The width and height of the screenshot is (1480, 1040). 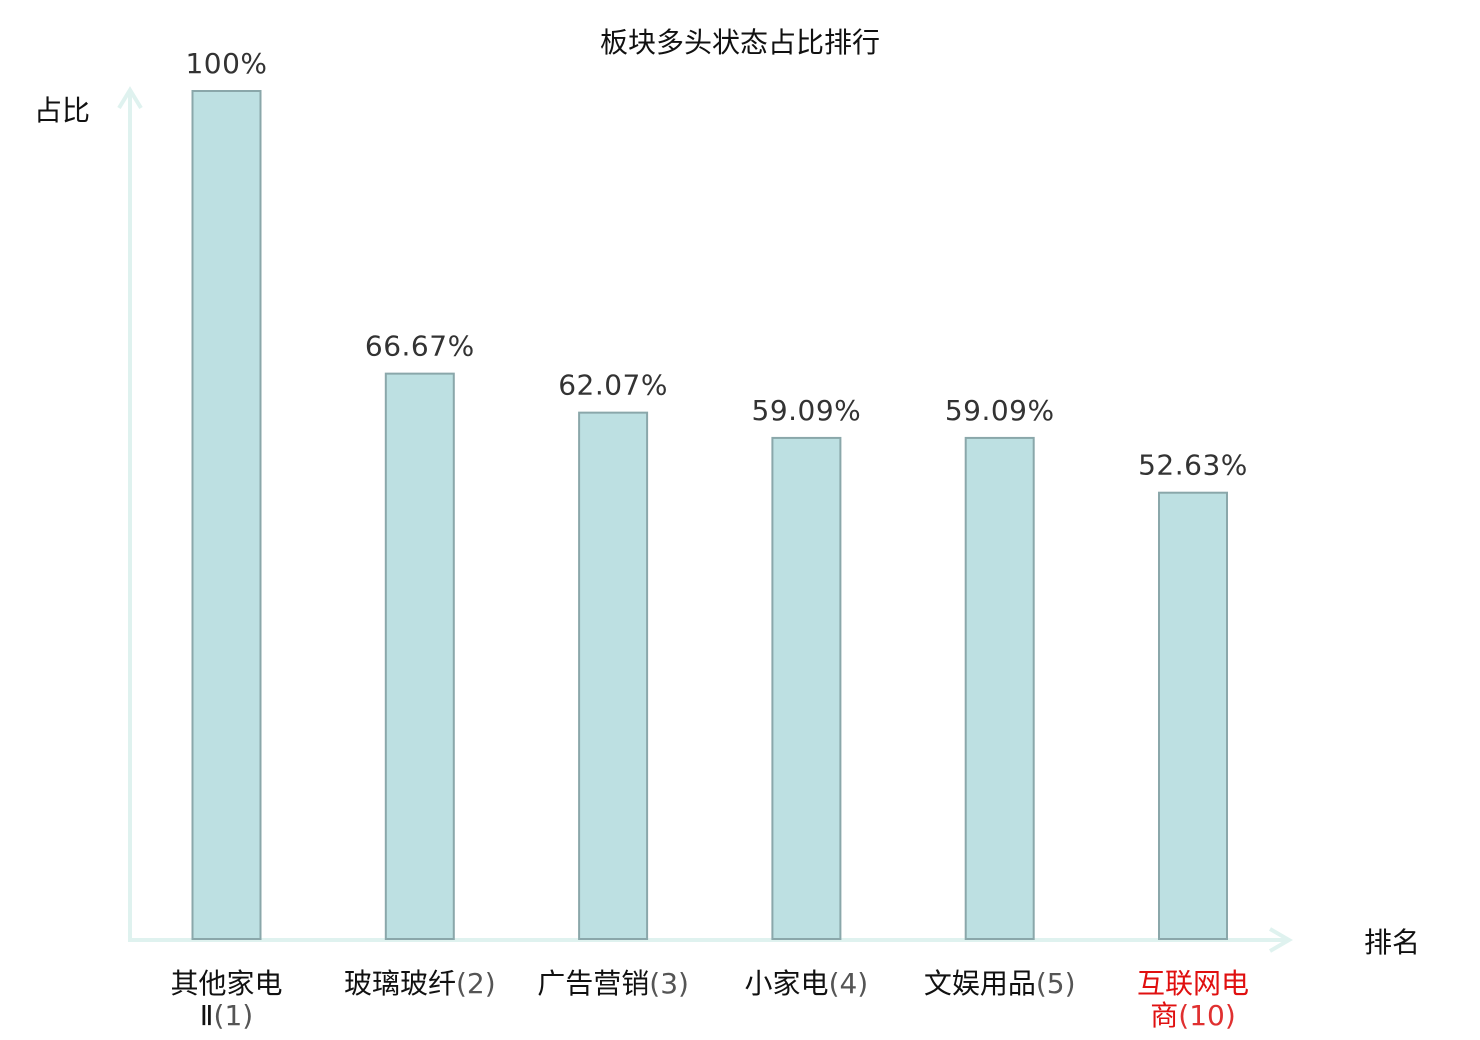 What do you see at coordinates (226, 999) in the screenshot?
I see `category-label: 其他家电 Ⅱ(1)` at bounding box center [226, 999].